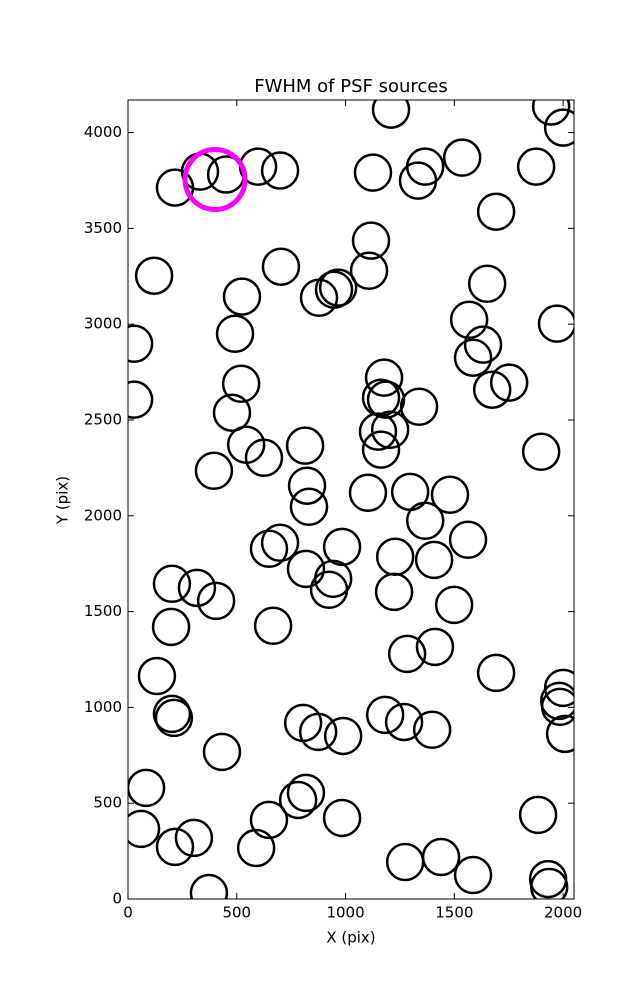 This screenshot has height=1000, width=637. I want to click on y-tick-label: 4000, so click(103, 132).